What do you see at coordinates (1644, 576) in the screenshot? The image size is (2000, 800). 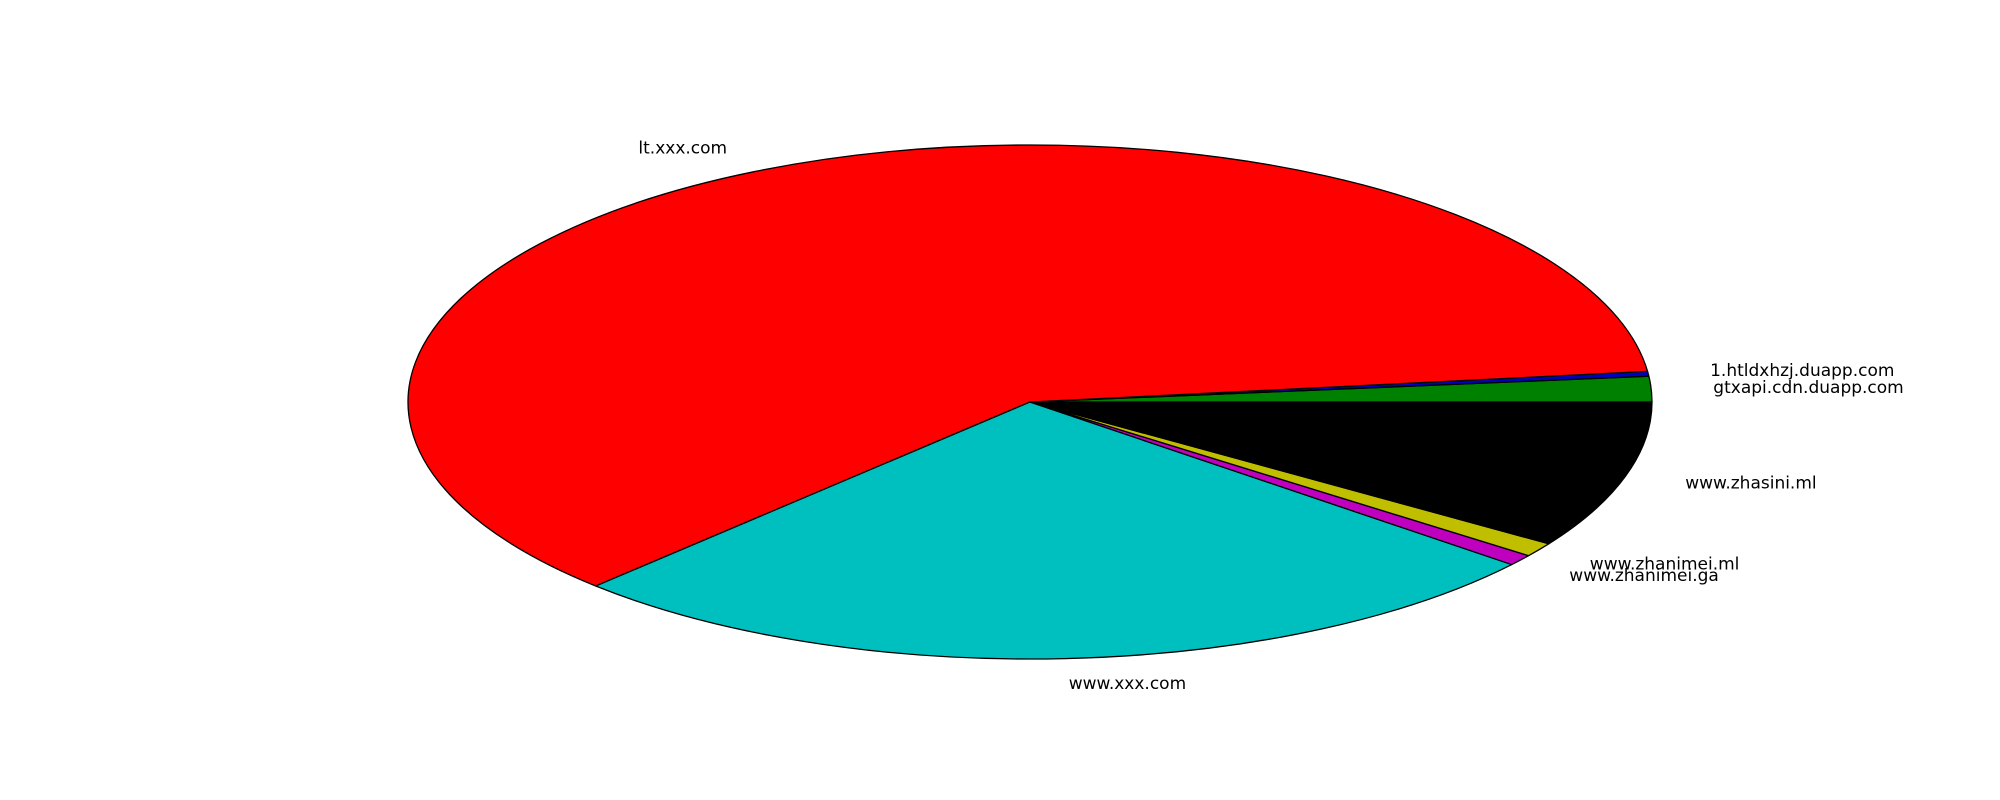 I see `pie-label-www-zhanimei-ga: www.zhanimei.ga` at bounding box center [1644, 576].